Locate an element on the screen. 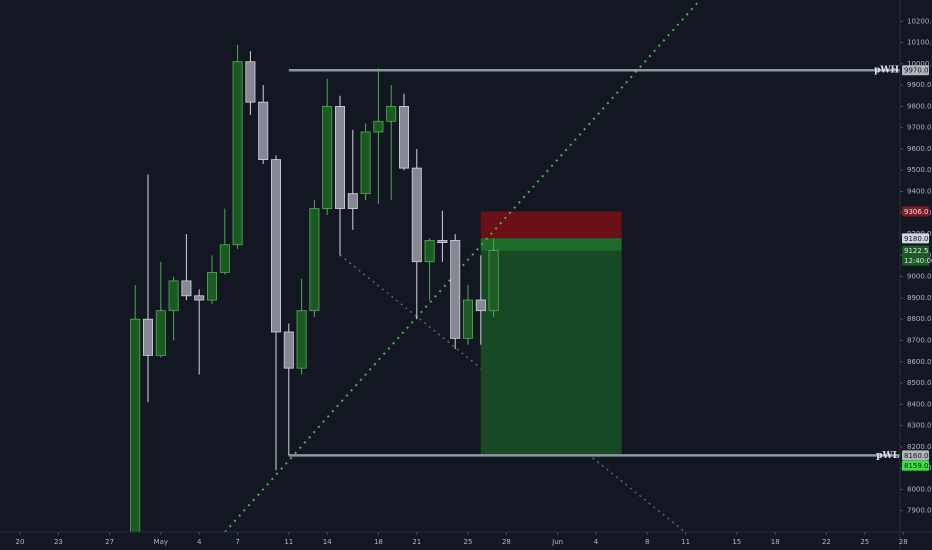 The height and width of the screenshot is (550, 932). target-price-tag: 8159.0 is located at coordinates (916, 466).